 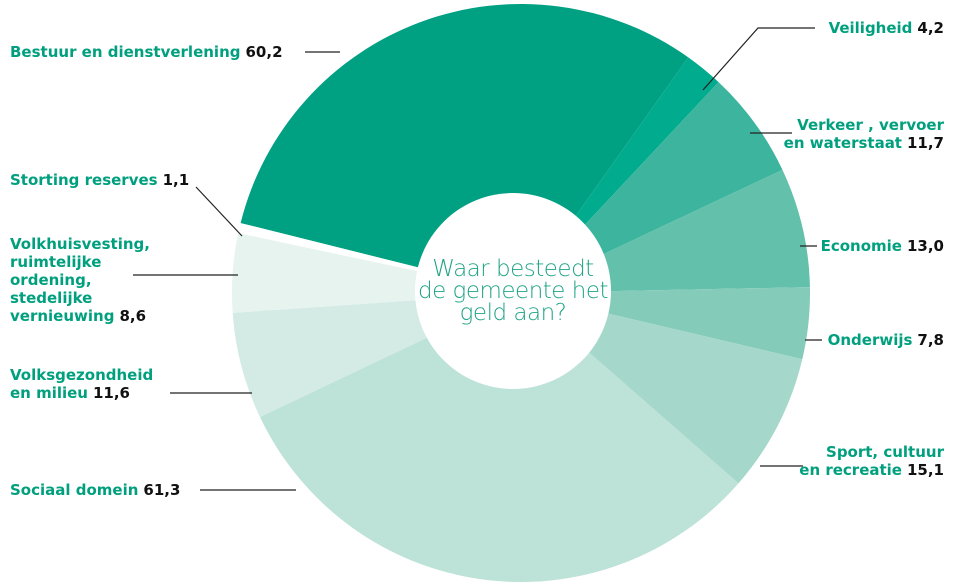 I want to click on slice-label: Storting reserves 1,1, so click(x=99, y=180).